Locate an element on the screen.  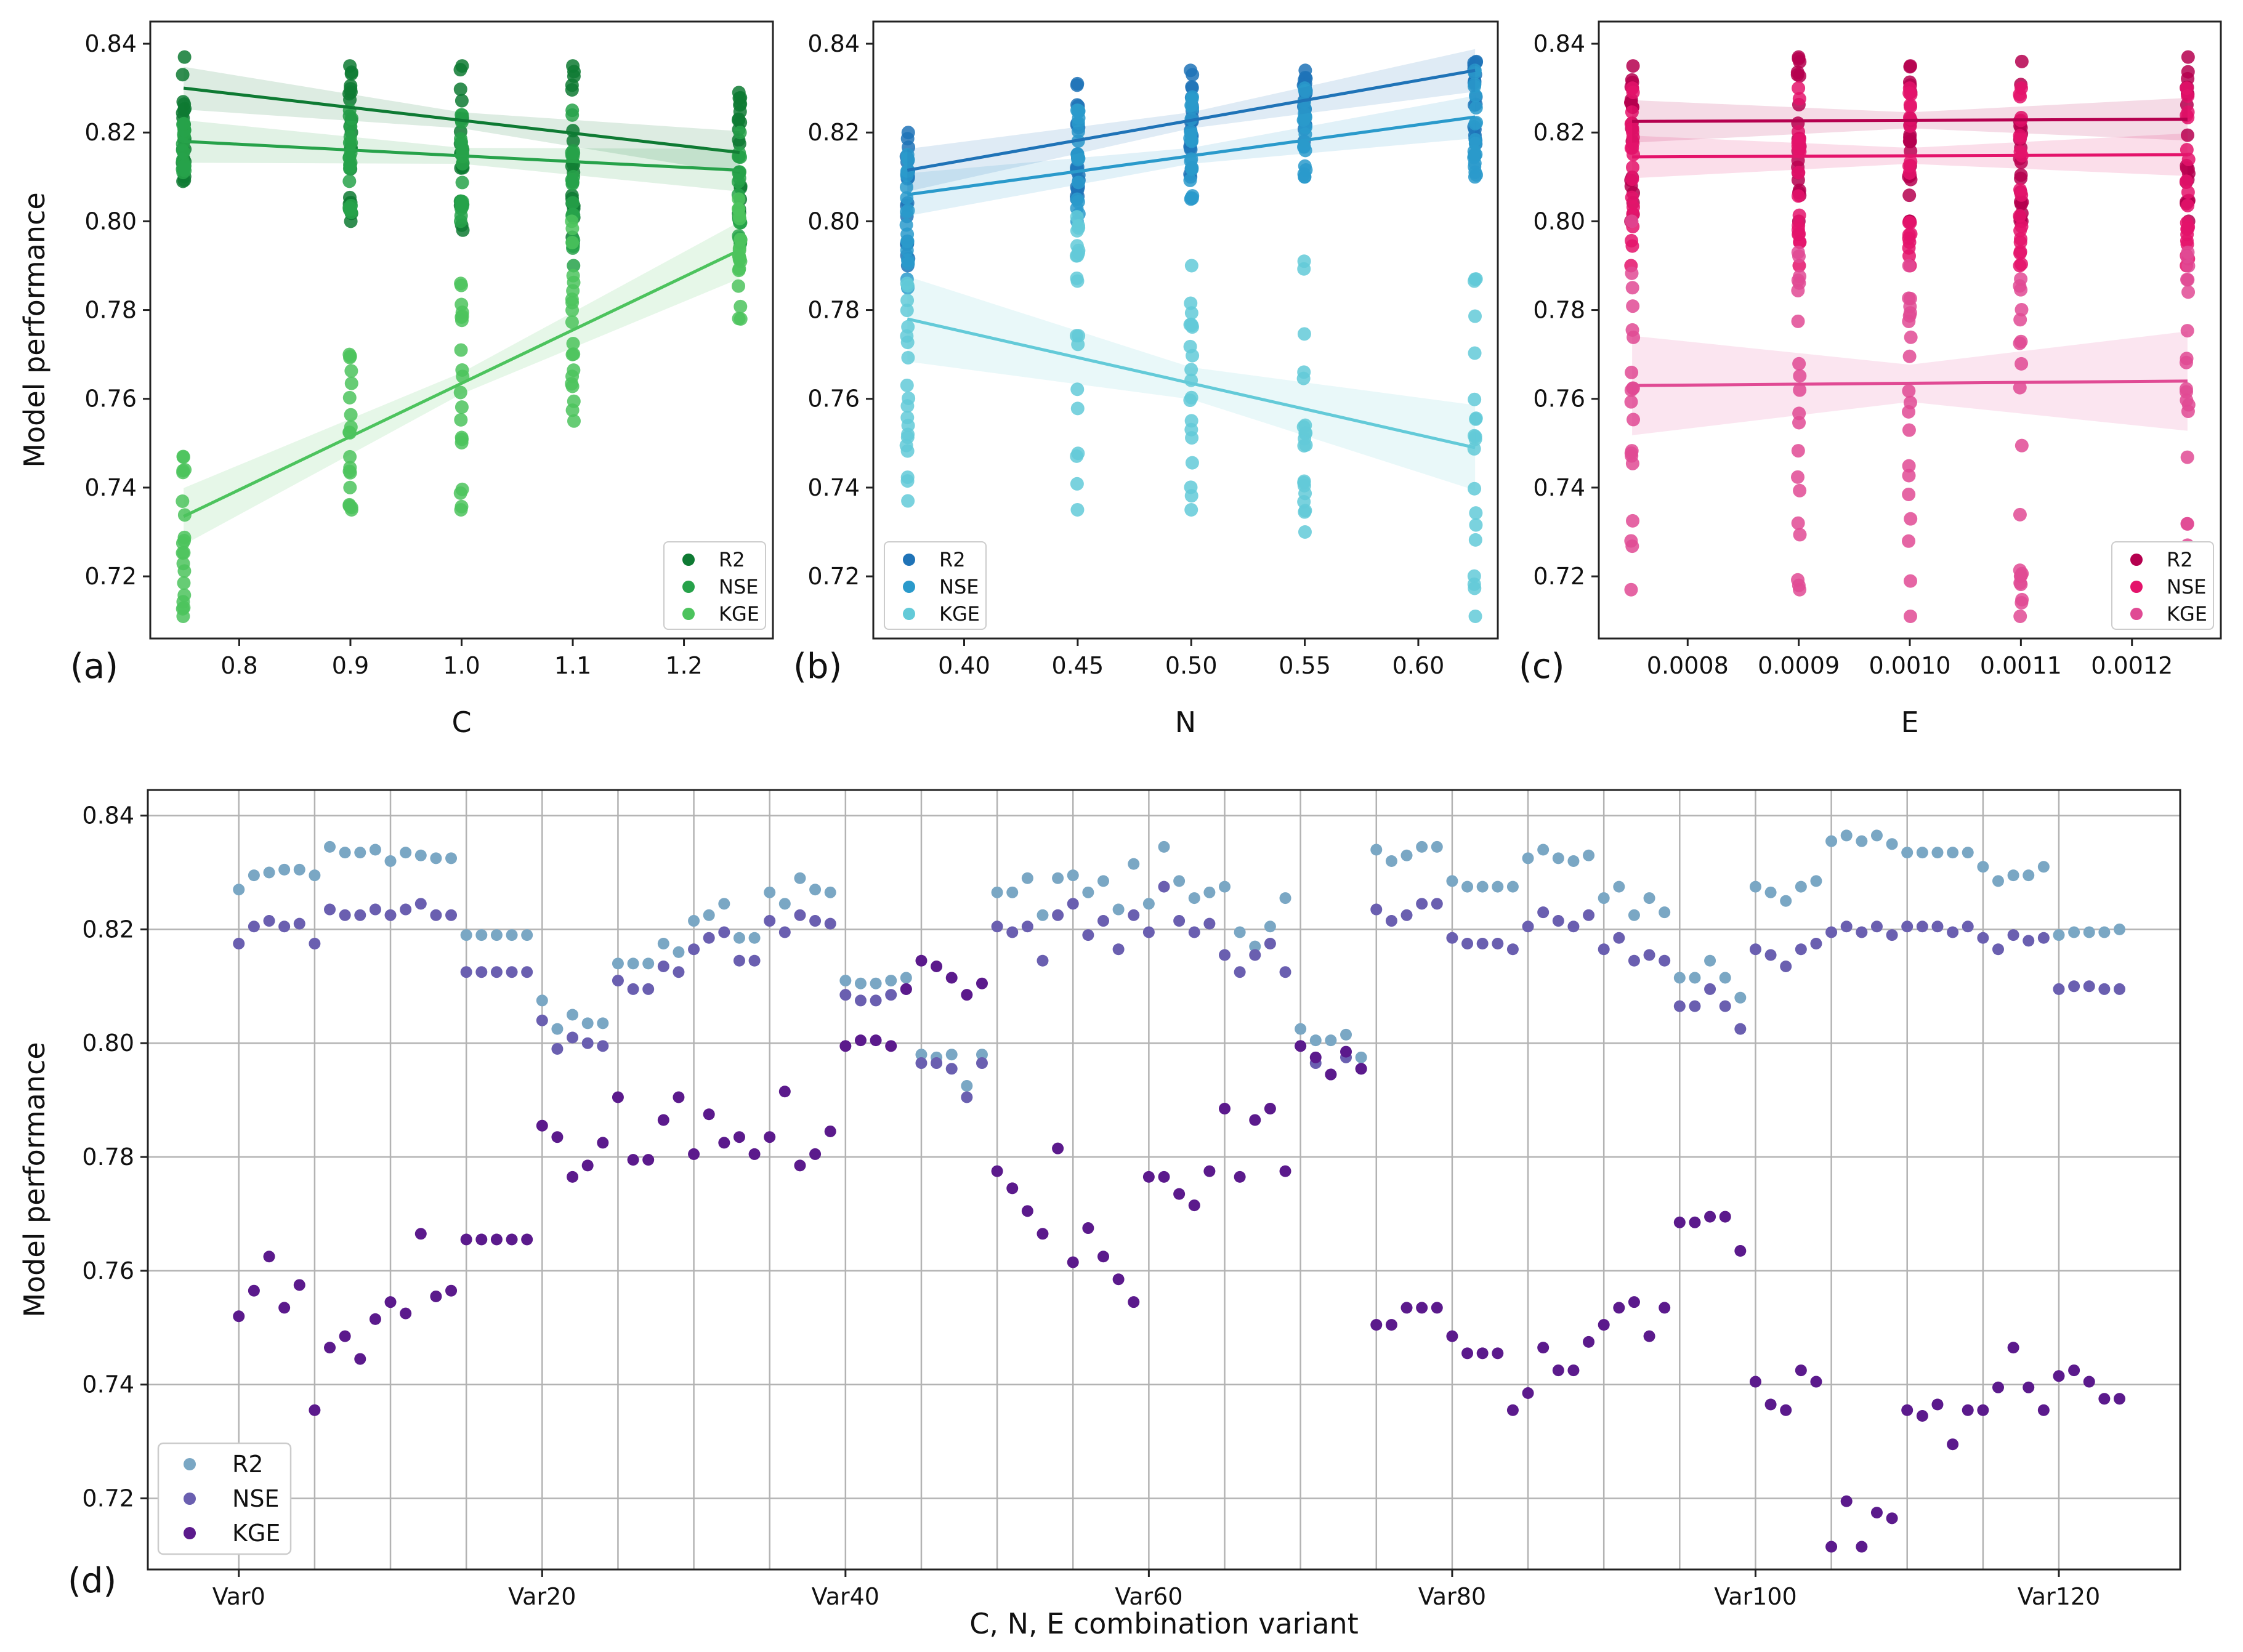
legend-label-kge: KGE is located at coordinates (959, 614).